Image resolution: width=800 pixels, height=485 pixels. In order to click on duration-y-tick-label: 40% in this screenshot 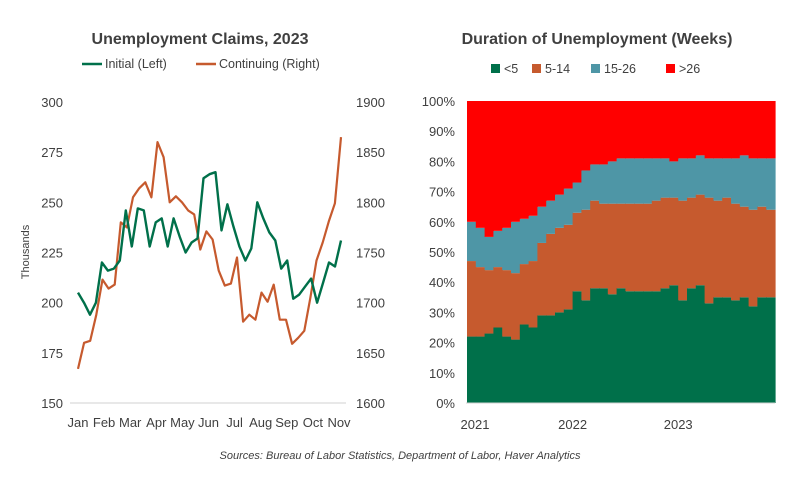, I will do `click(442, 282)`.